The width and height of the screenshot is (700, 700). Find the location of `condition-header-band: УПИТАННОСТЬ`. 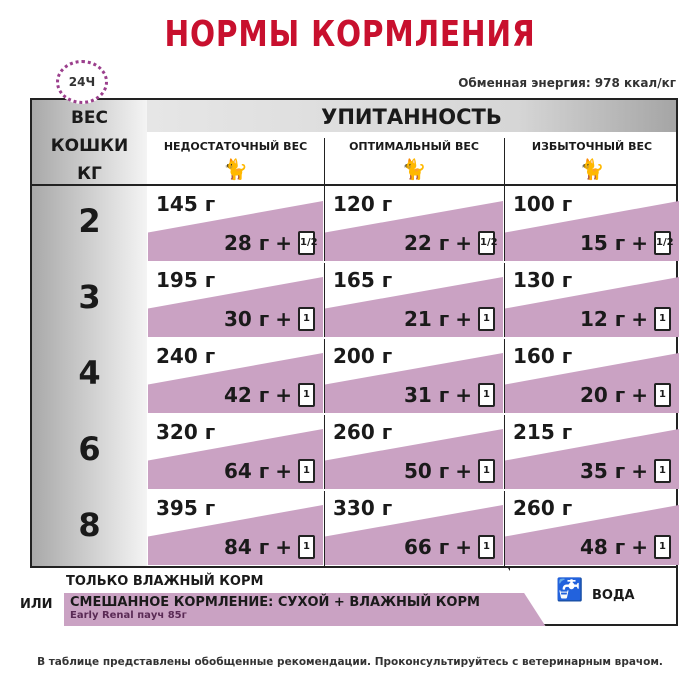

condition-header-band: УПИТАННОСТЬ is located at coordinates (411, 116).